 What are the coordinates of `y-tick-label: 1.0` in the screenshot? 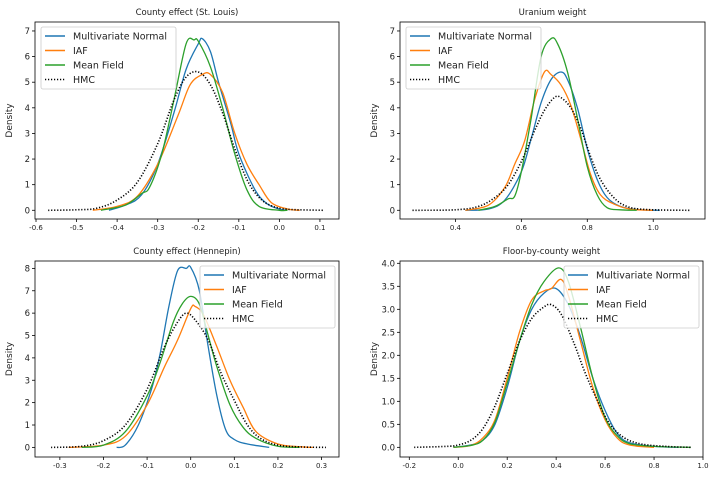 It's located at (388, 402).